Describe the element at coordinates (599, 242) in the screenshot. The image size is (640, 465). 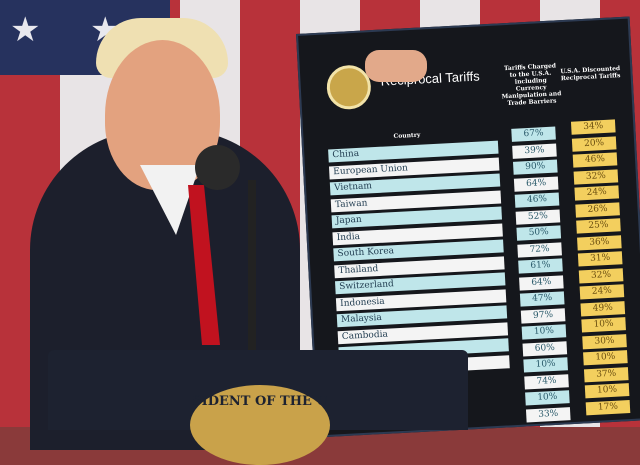
I see `discounted-cell: 36%` at that location.